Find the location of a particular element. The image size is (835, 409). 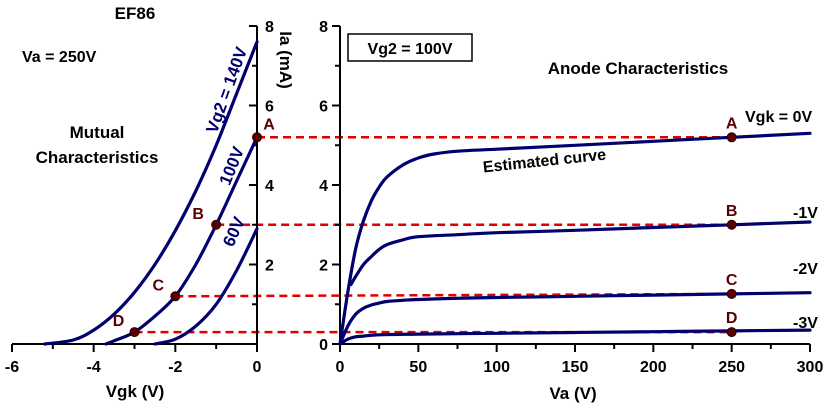

right-point-b is located at coordinates (731, 224).